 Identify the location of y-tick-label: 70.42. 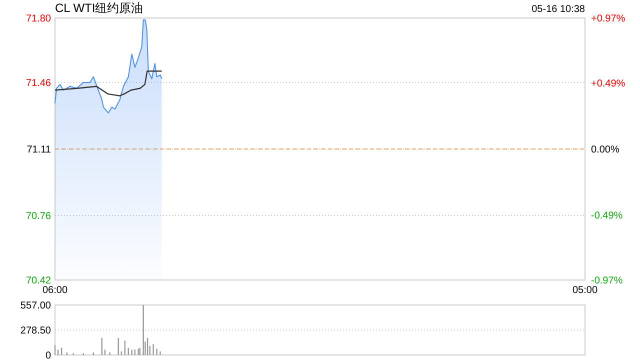
(39, 281).